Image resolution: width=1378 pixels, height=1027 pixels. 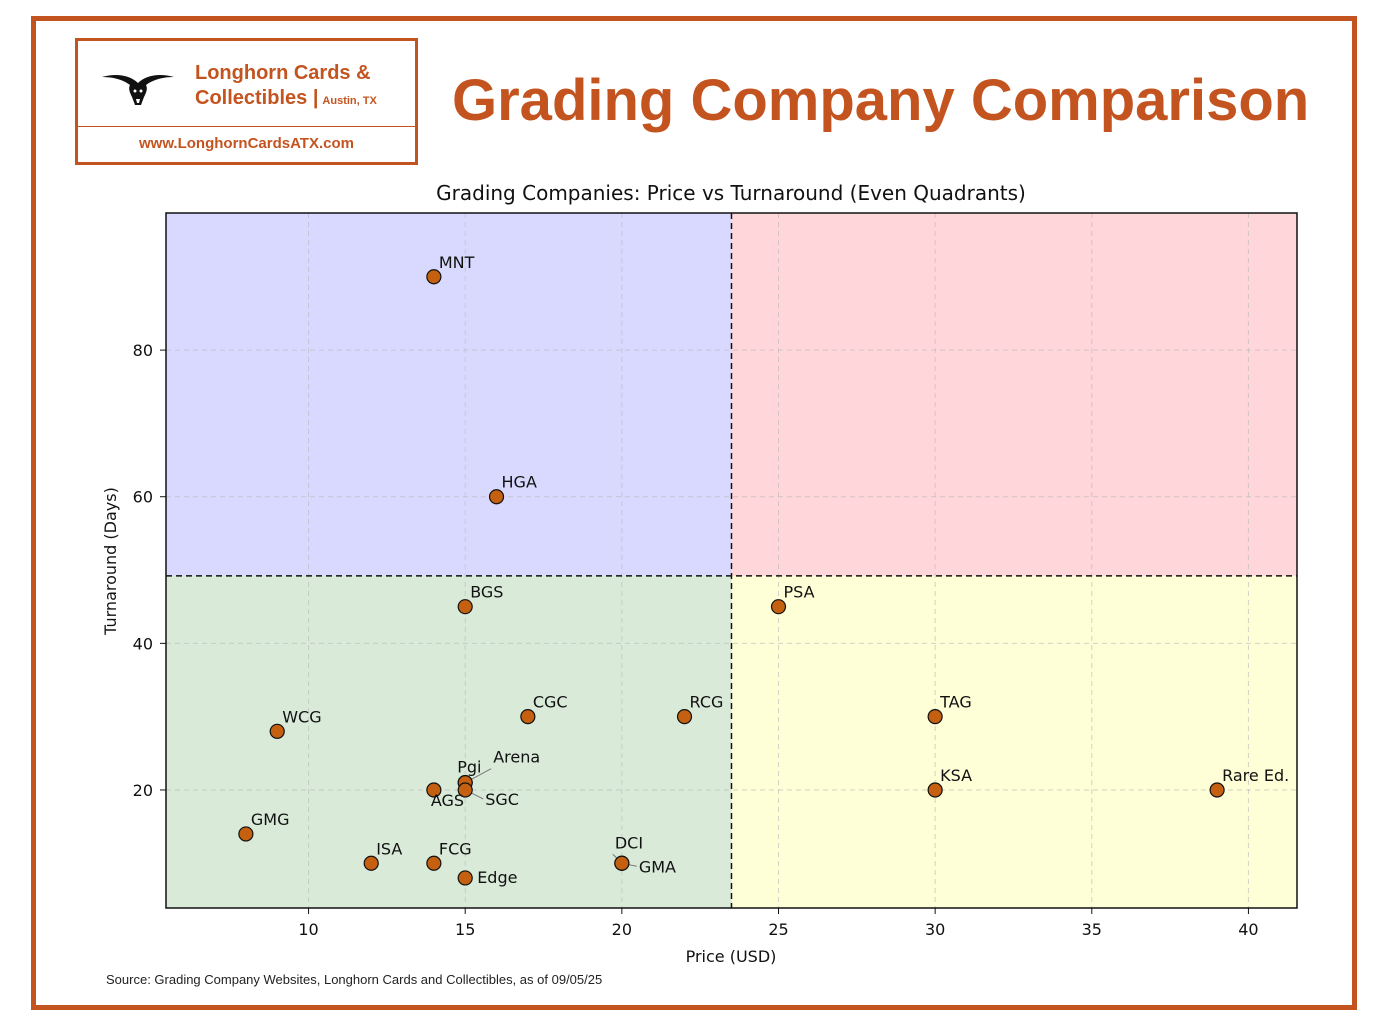 What do you see at coordinates (956, 775) in the screenshot?
I see `point-label: KSA` at bounding box center [956, 775].